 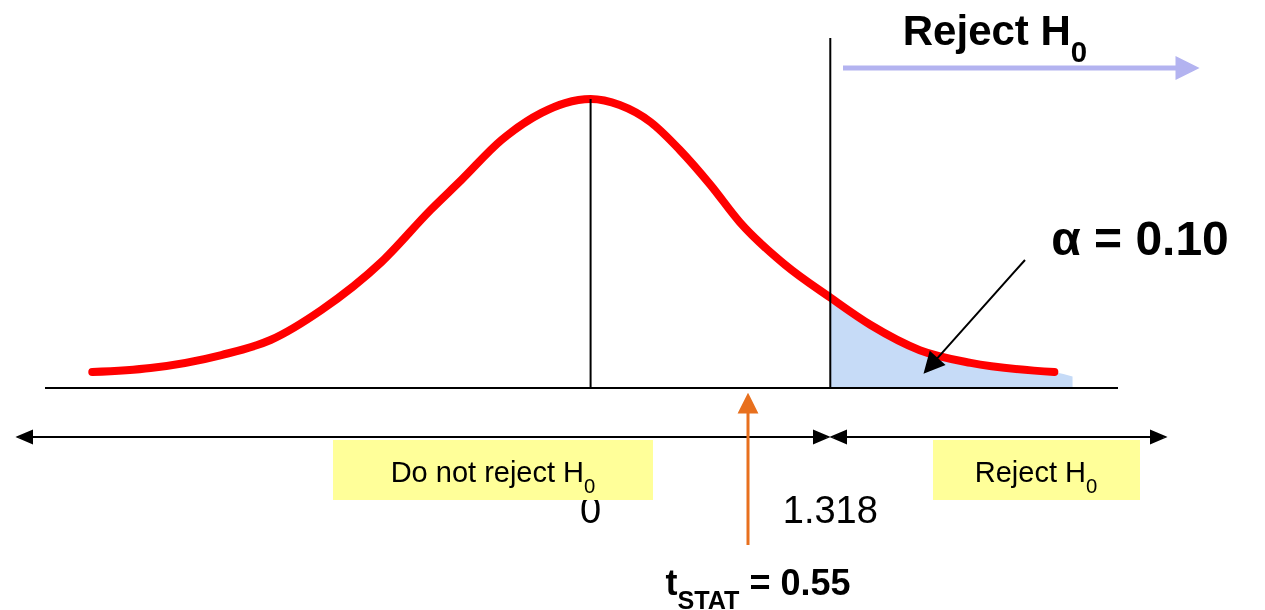 I want to click on annotation: α = 0.10, so click(x=1140, y=238).